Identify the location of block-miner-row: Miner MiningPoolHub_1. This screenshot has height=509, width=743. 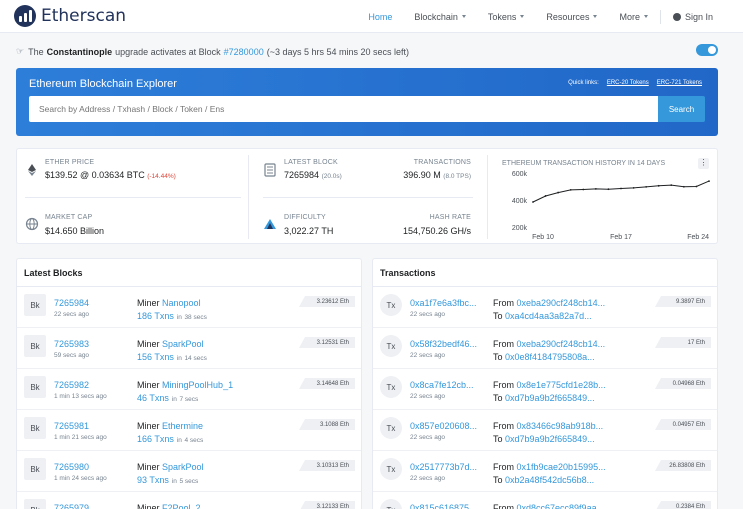
(185, 385).